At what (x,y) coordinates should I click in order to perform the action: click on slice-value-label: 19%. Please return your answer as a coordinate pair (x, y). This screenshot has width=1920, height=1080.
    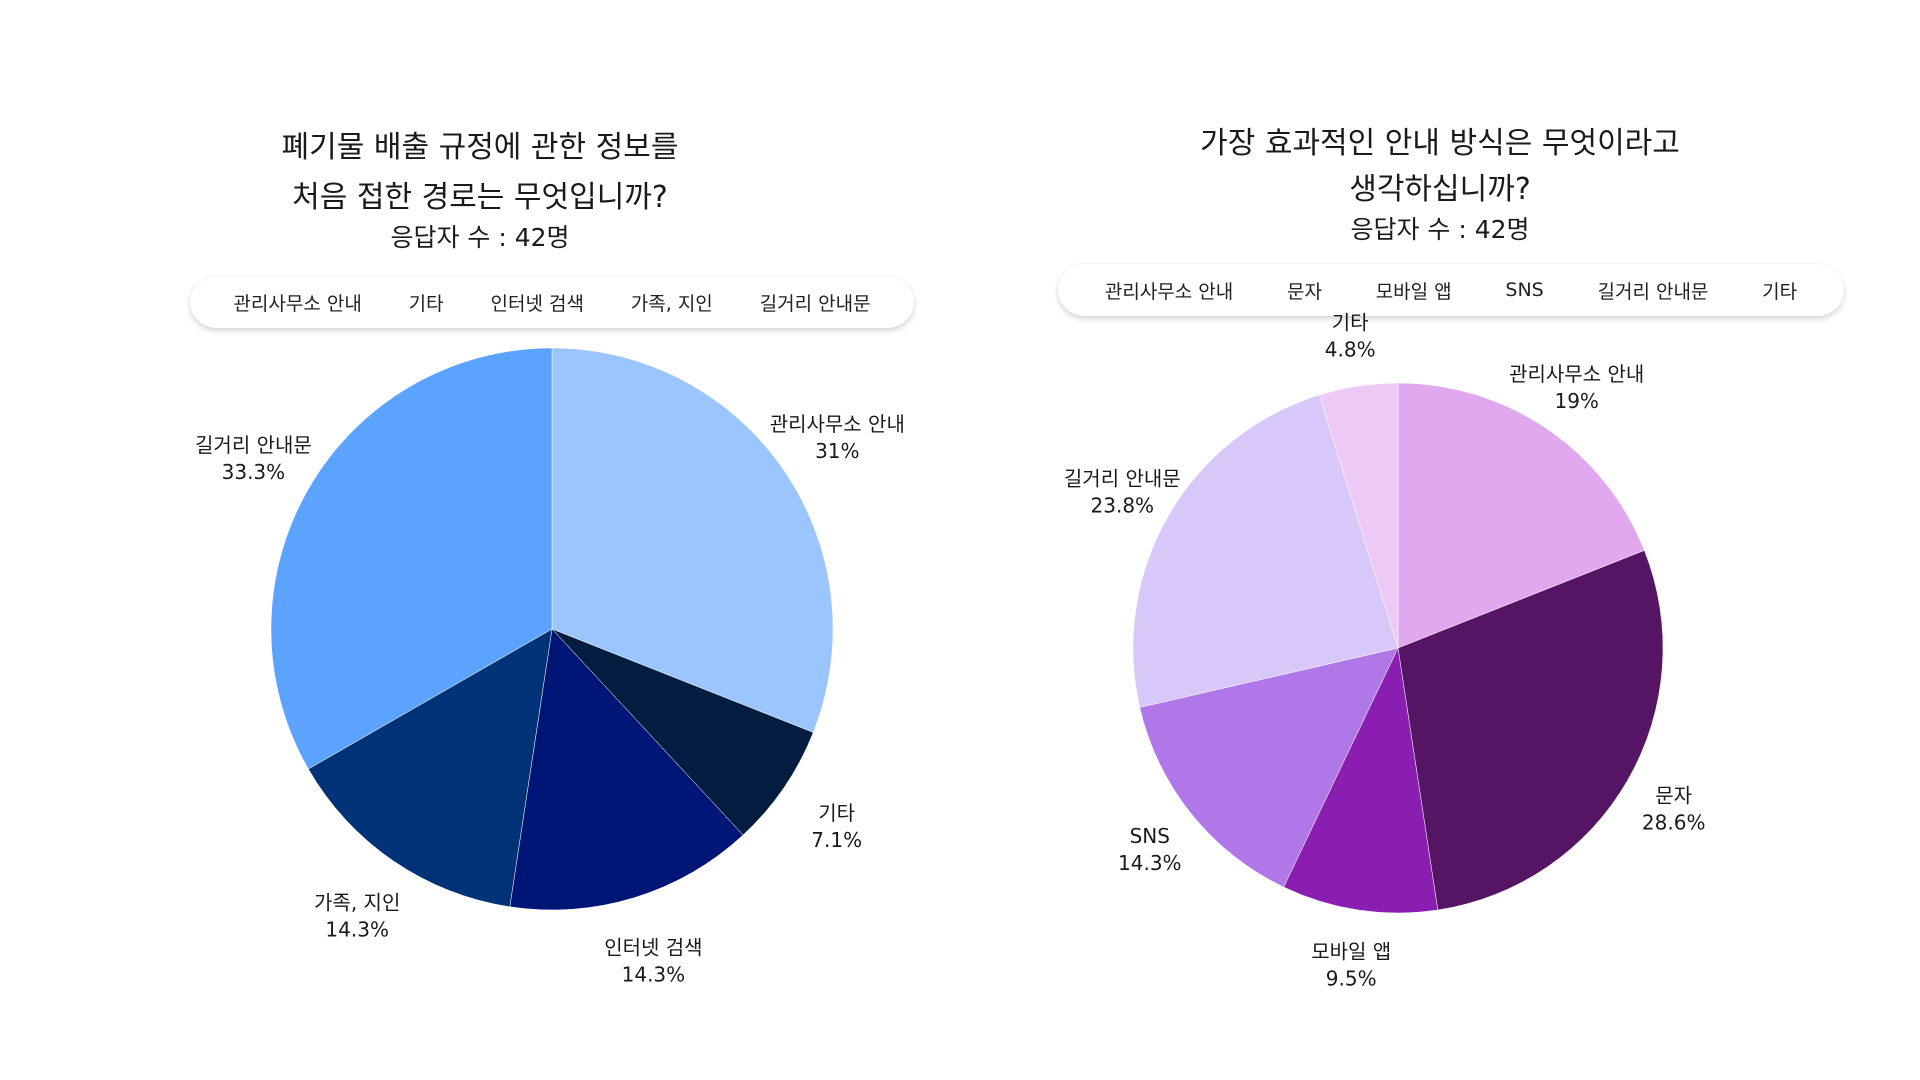
    Looking at the image, I should click on (1576, 401).